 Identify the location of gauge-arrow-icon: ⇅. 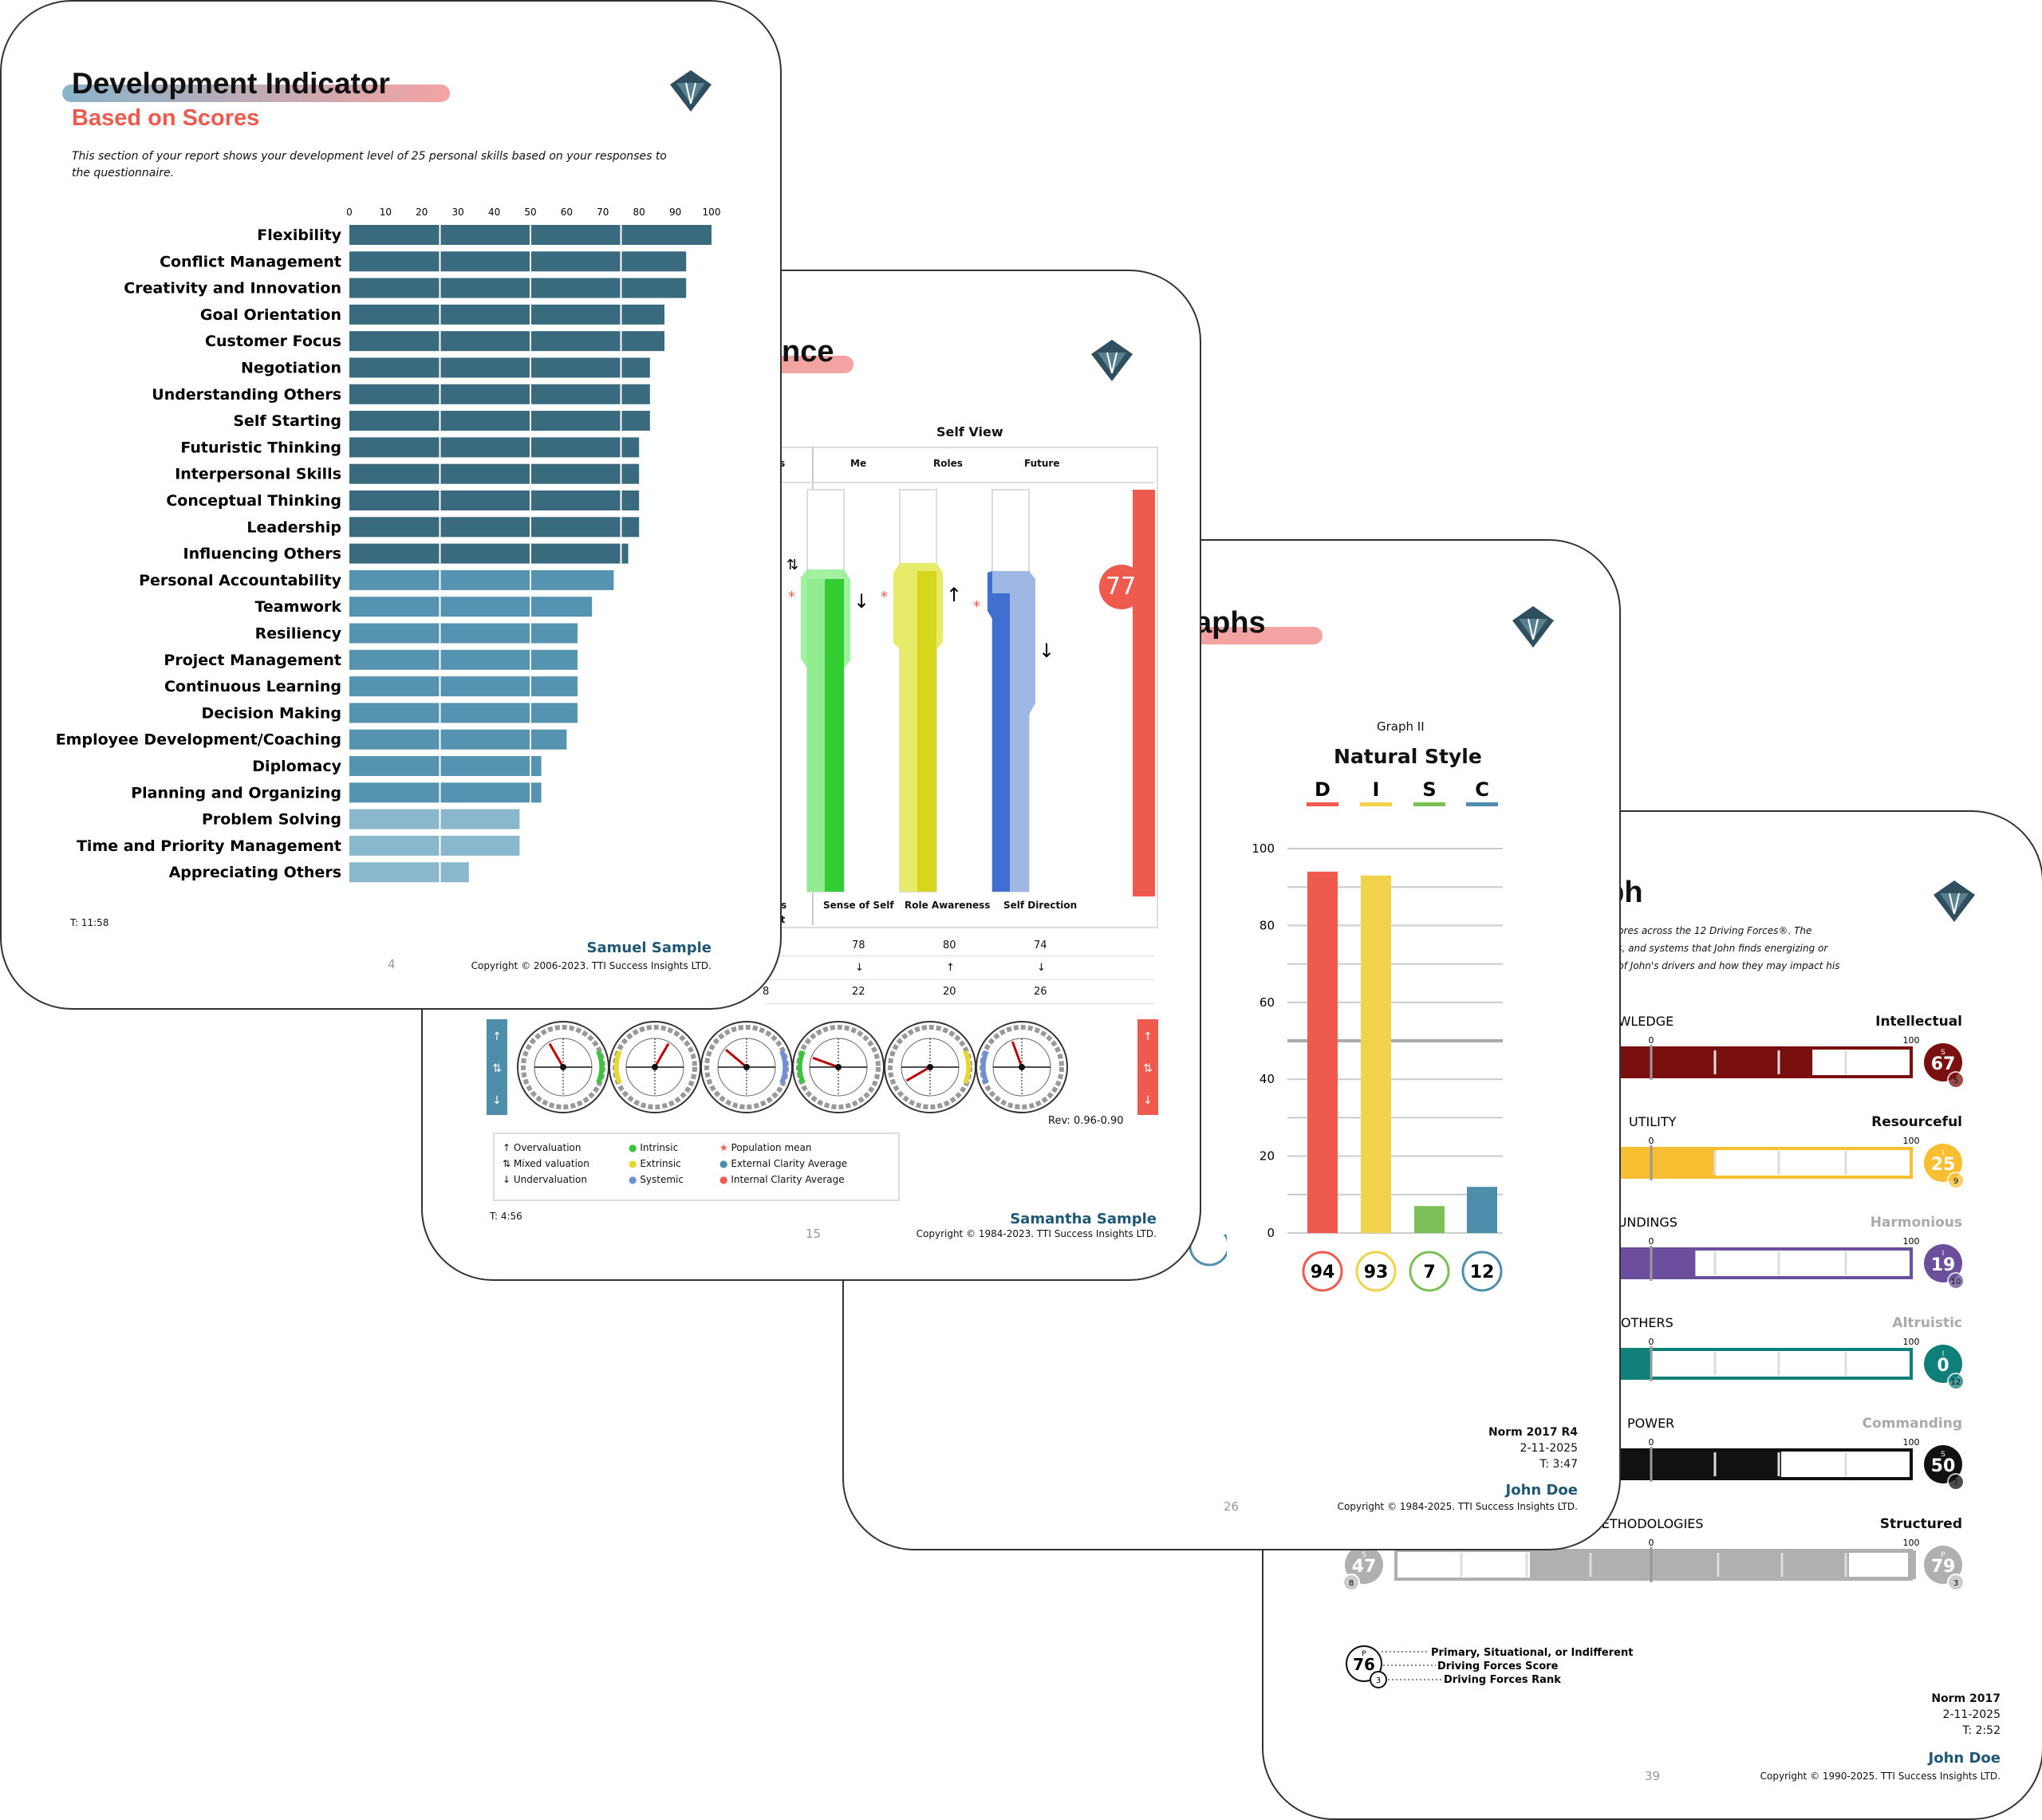
(1148, 1068).